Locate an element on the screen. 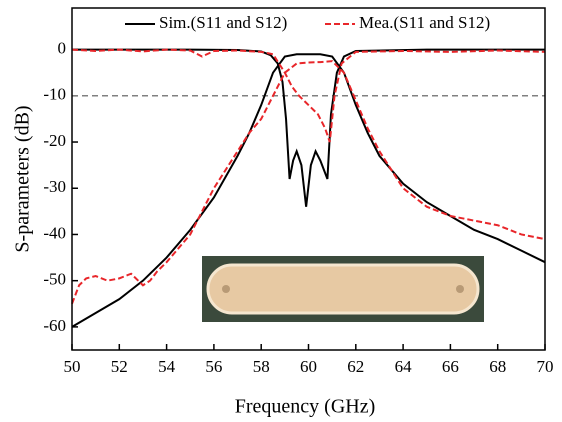 This screenshot has height=422, width=562. x-tick-label: 62 is located at coordinates (355, 366).